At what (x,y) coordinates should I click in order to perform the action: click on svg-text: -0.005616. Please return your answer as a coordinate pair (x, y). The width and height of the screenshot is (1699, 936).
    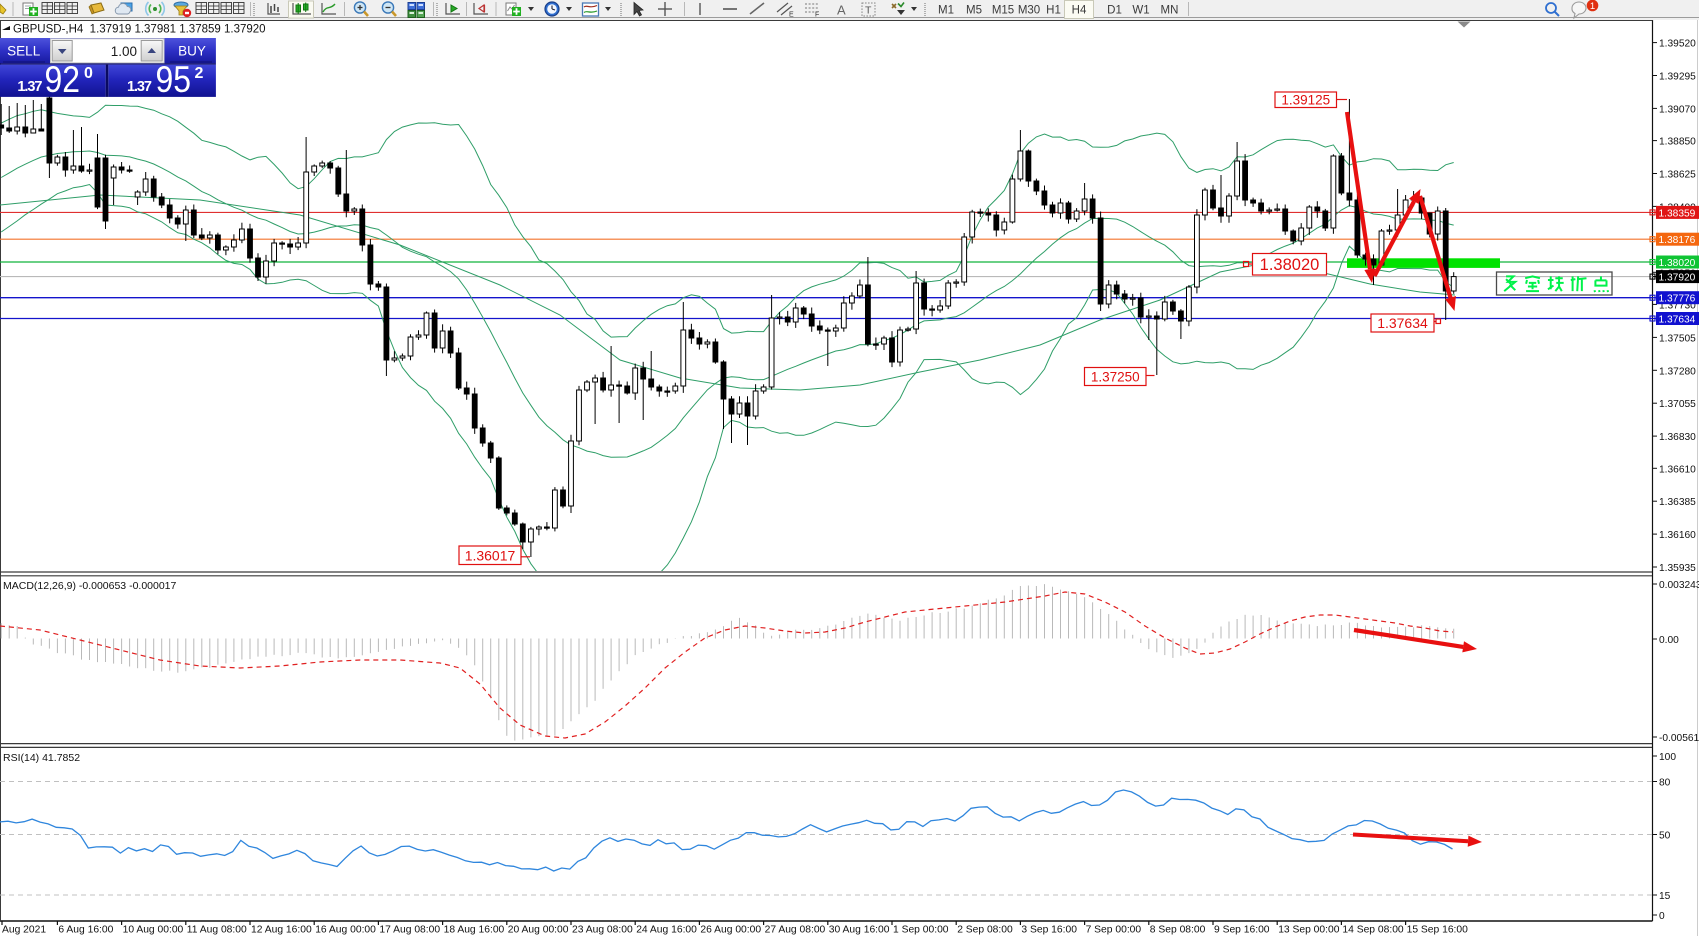
    Looking at the image, I should click on (1679, 738).